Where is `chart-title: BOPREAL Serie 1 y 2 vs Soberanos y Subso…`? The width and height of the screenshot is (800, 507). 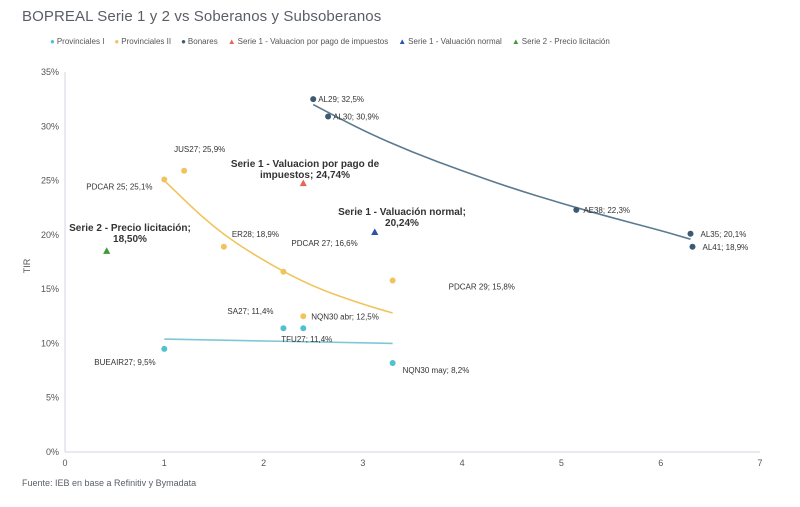
chart-title: BOPREAL Serie 1 y 2 vs Soberanos y Subso… is located at coordinates (202, 16).